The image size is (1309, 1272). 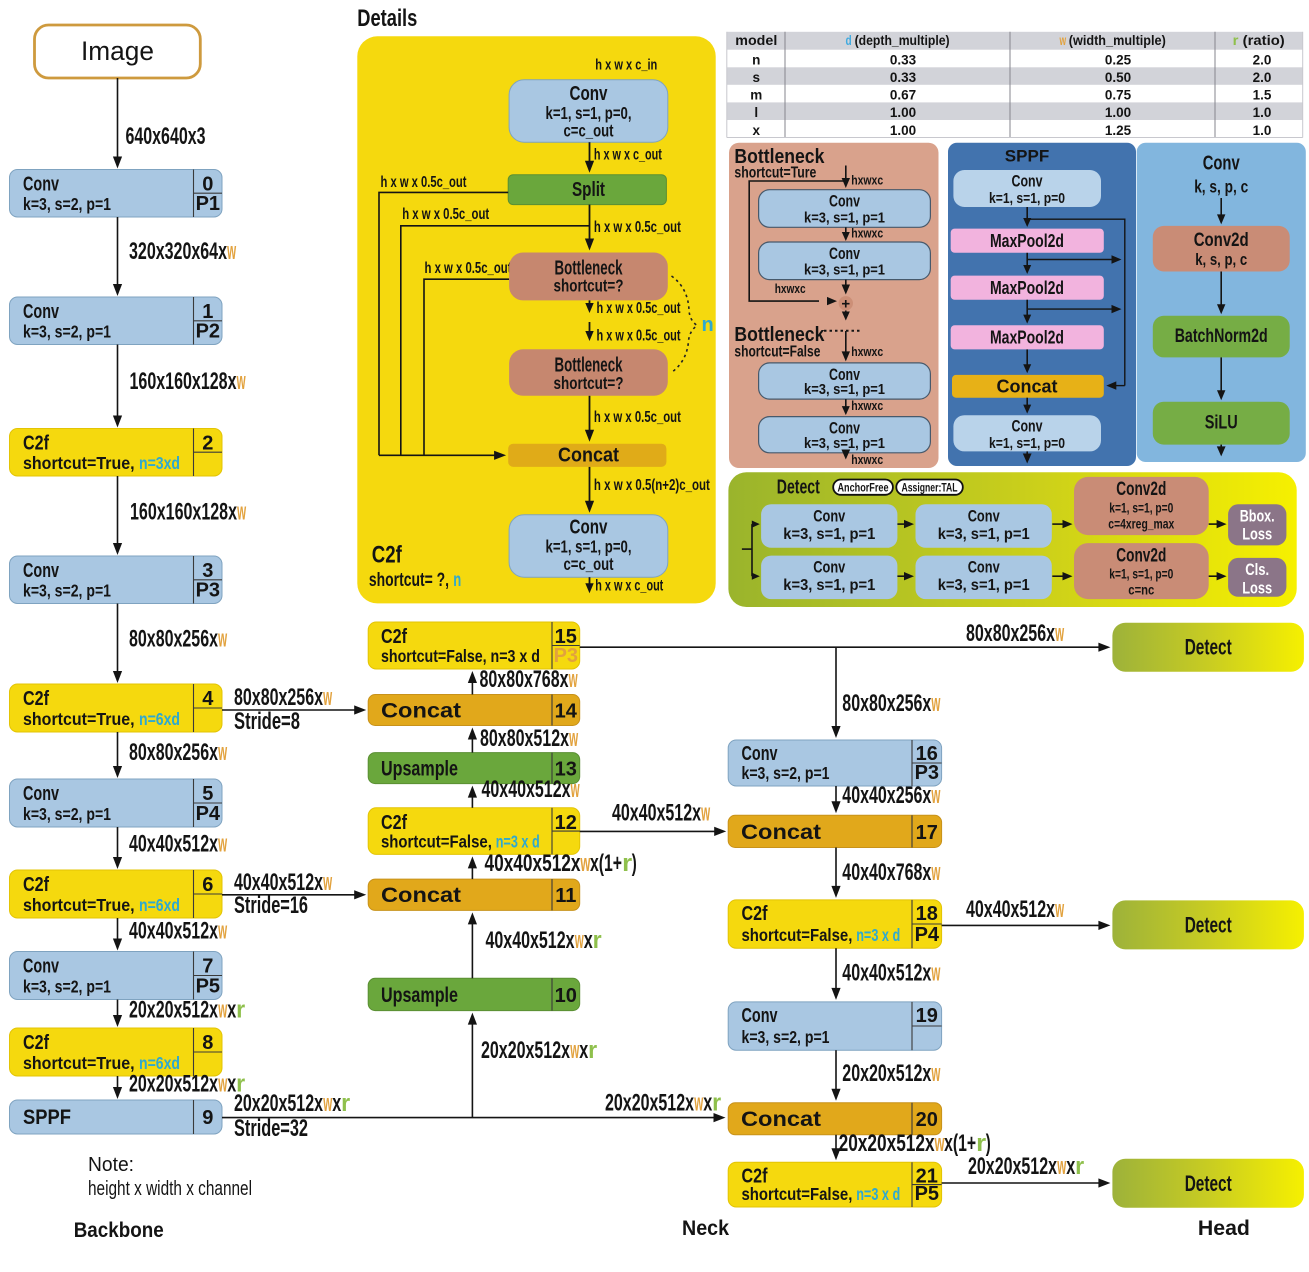 What do you see at coordinates (173, 752) in the screenshot?
I see `svg-text: 80x80x256x` at bounding box center [173, 752].